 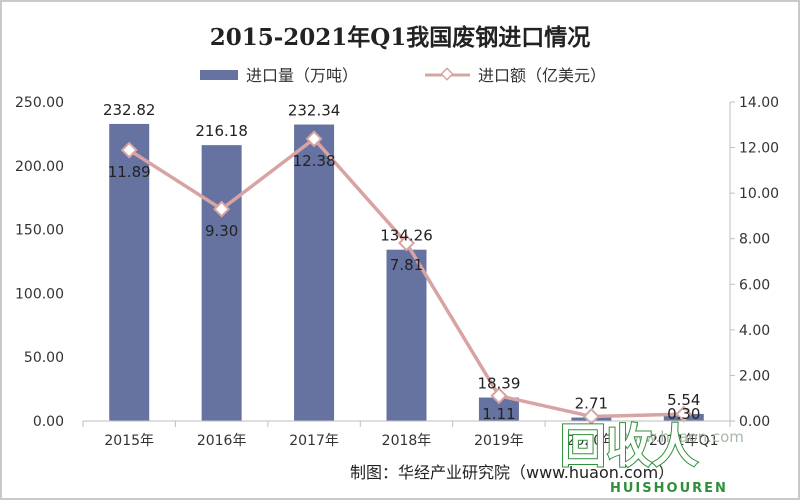 I want to click on bar-value-label: 216.18, so click(x=221, y=131).